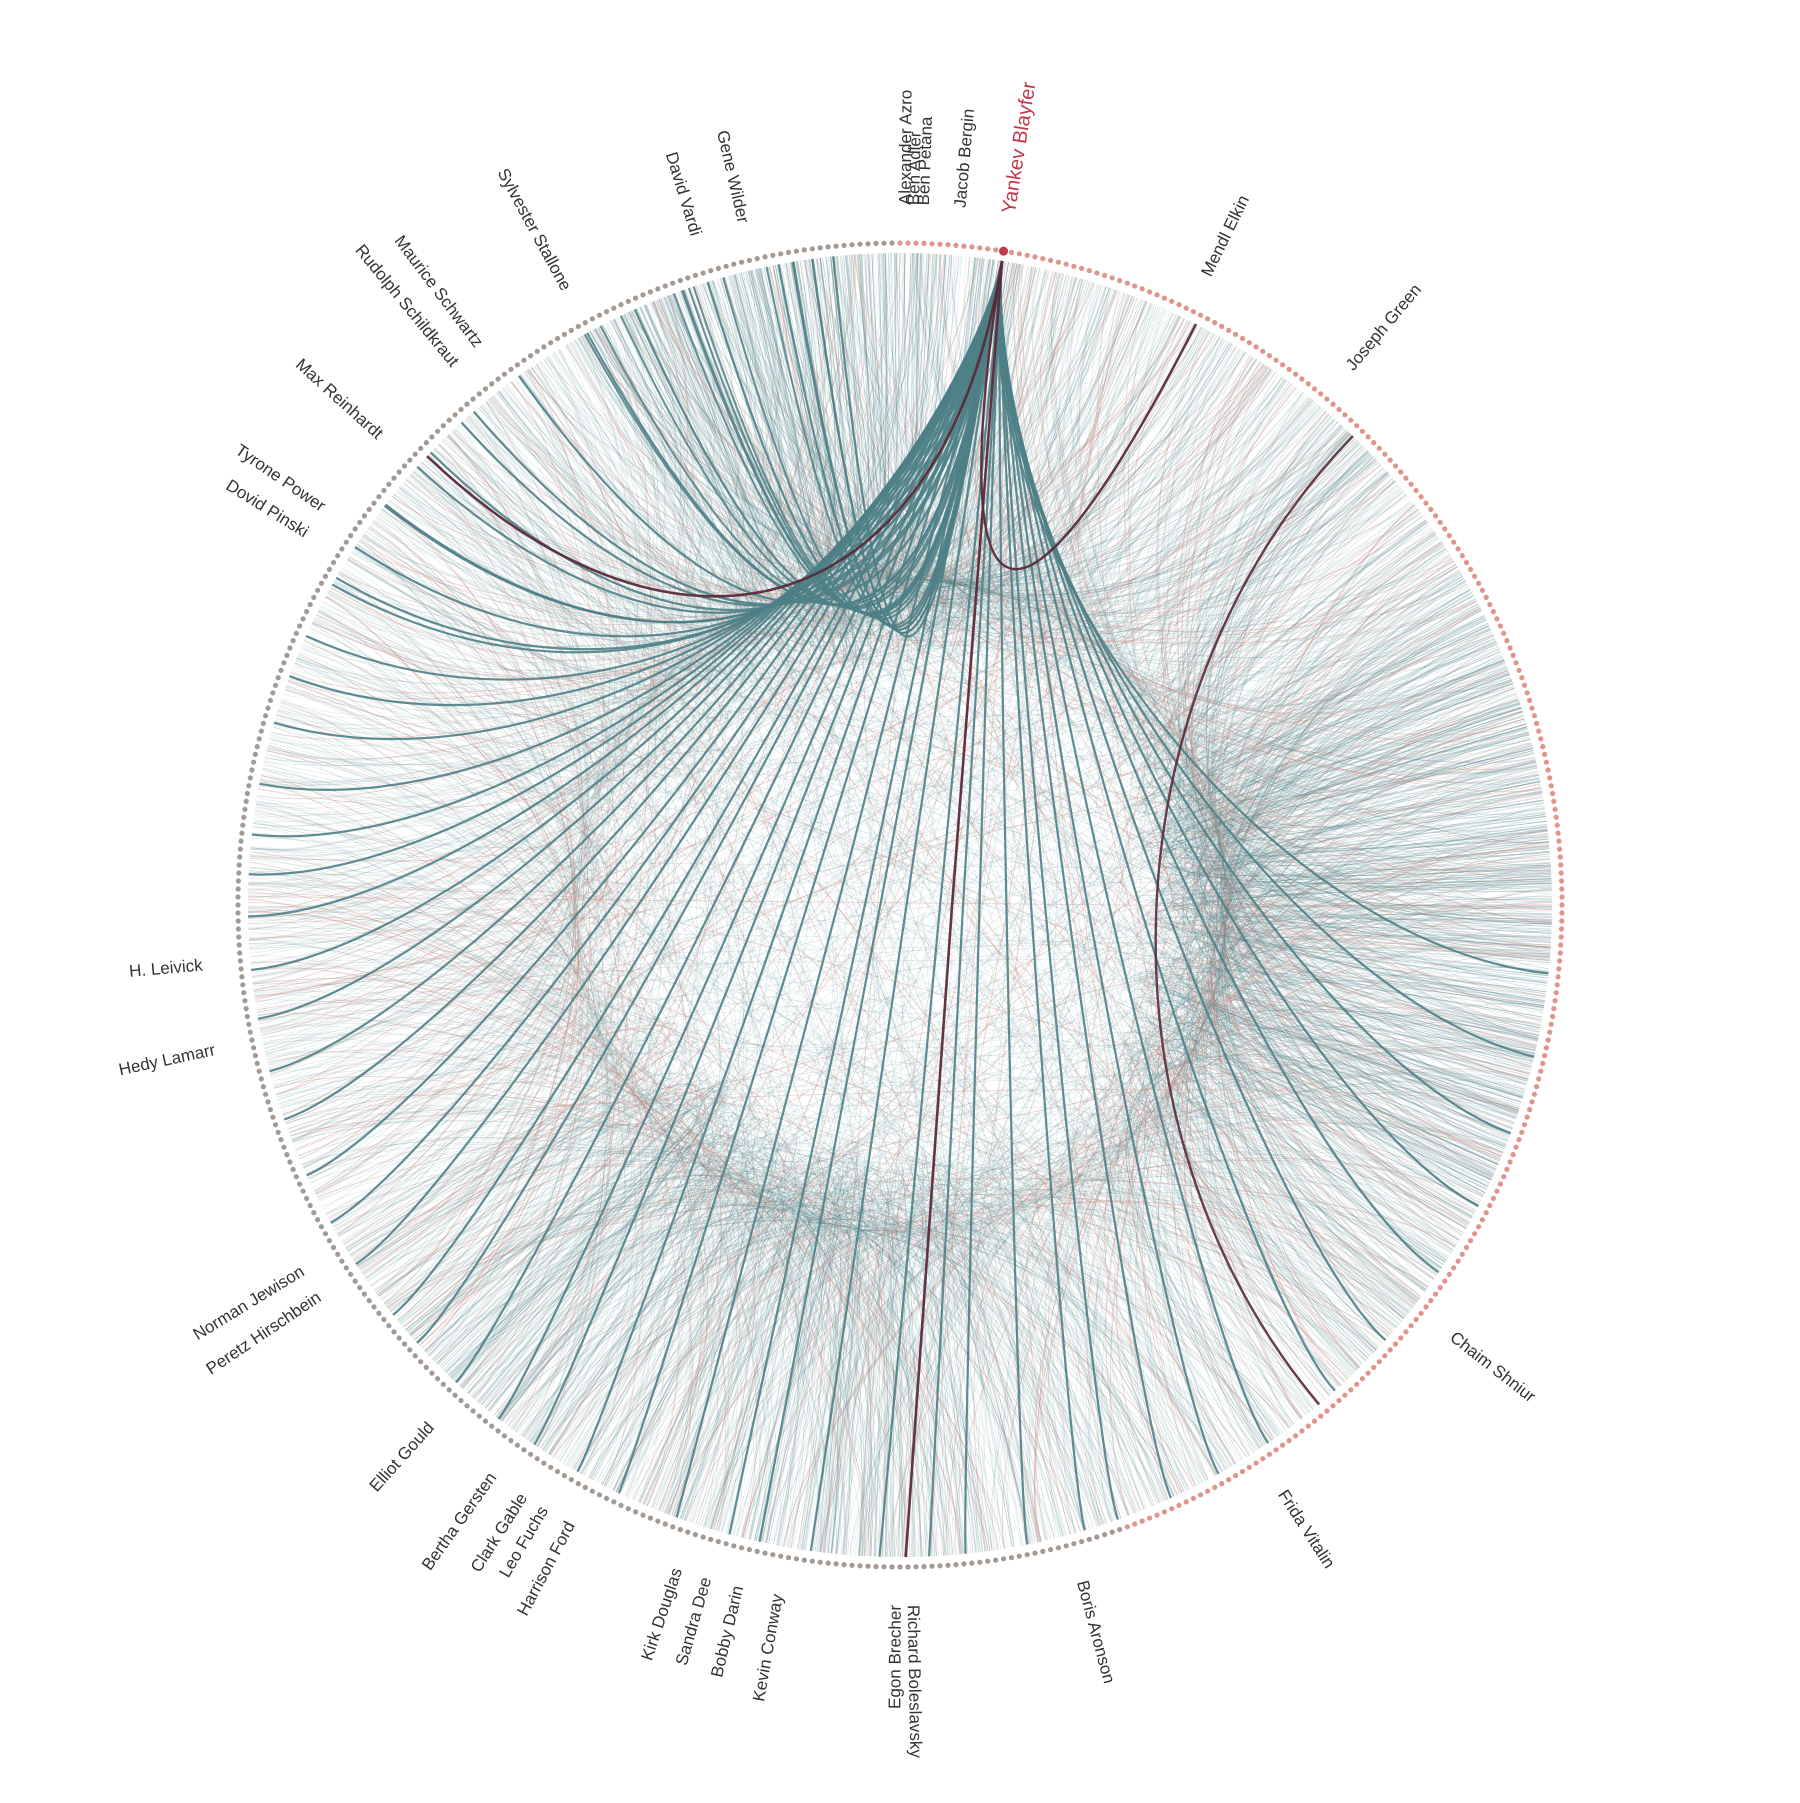  I want to click on node-label-richard-boleslavsky: Richard Boleslavsky, so click(915, 1682).